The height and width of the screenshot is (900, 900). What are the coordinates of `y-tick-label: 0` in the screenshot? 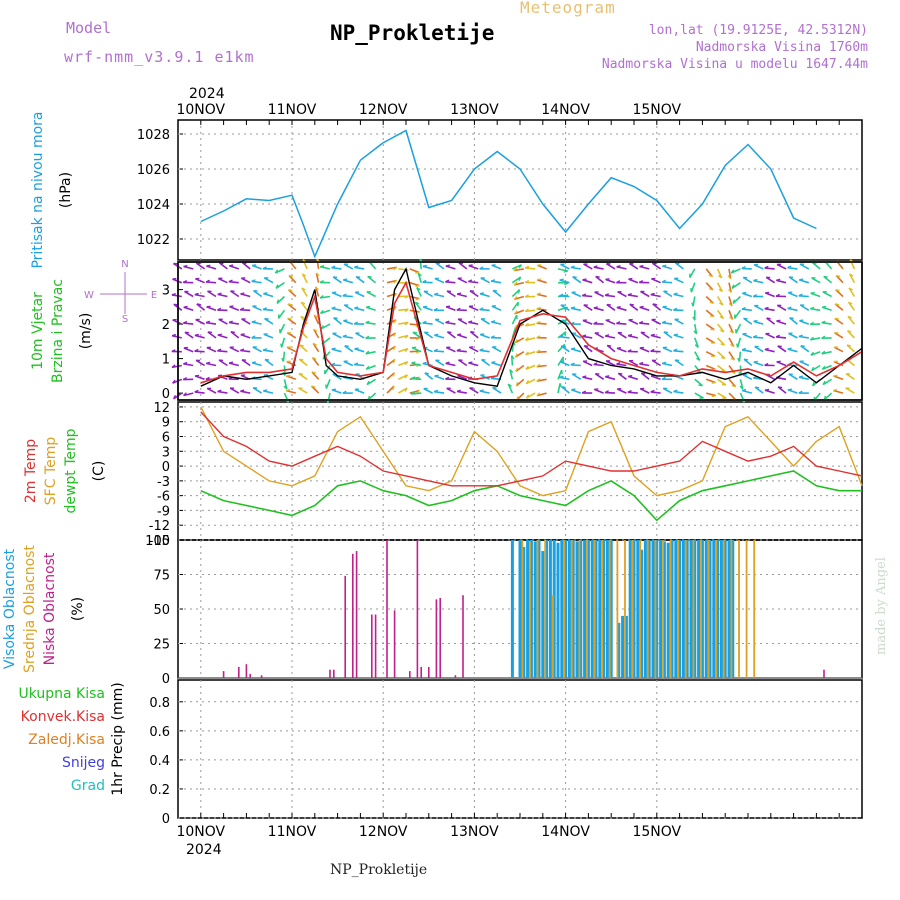 It's located at (166, 679).